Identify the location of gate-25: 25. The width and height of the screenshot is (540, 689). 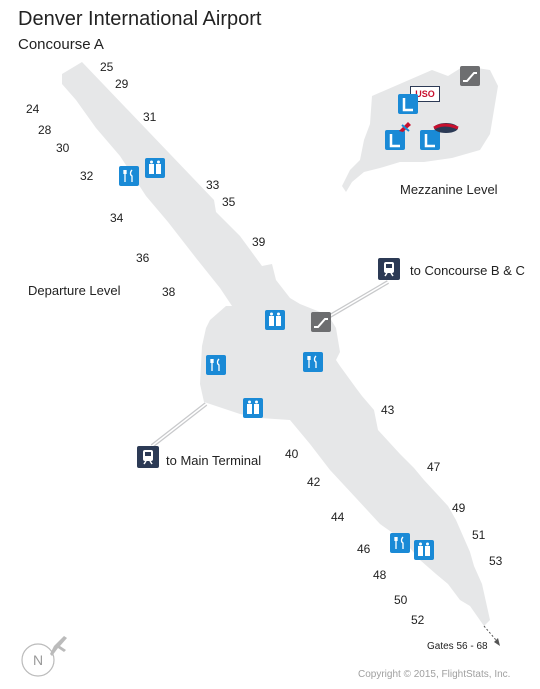
(107, 67).